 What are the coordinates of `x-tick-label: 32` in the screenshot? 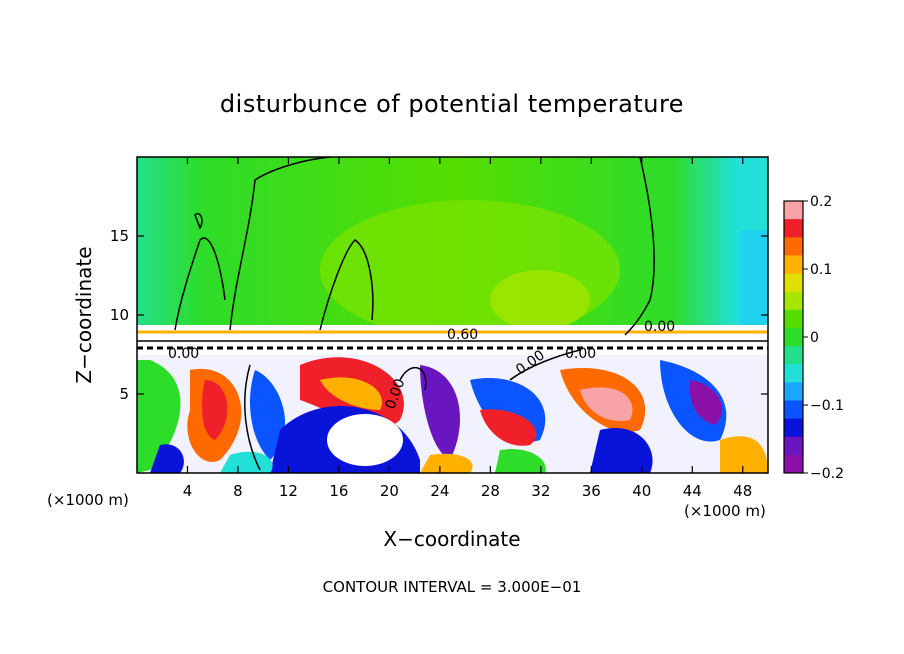 It's located at (540, 491).